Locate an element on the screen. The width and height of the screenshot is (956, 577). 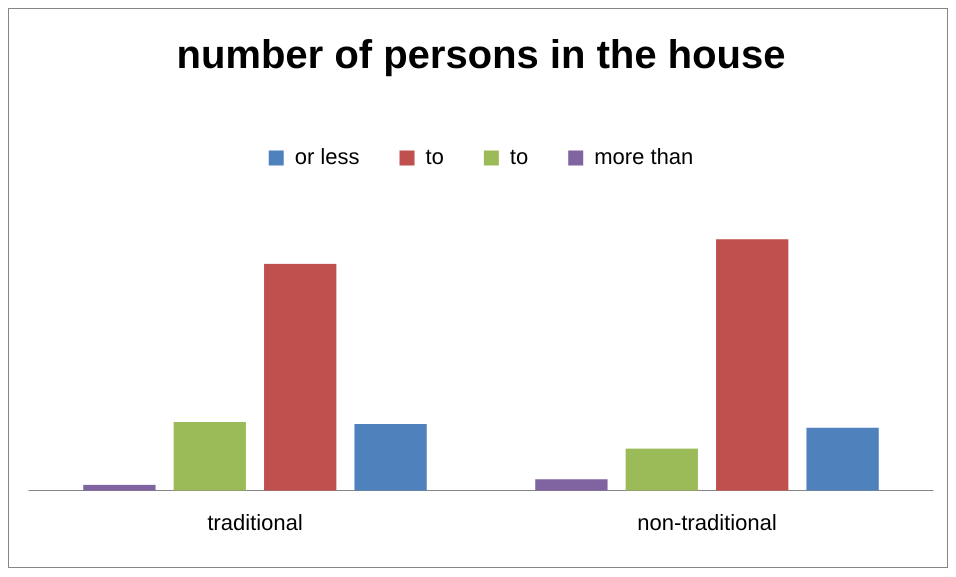
legend-label: more than is located at coordinates (644, 157).